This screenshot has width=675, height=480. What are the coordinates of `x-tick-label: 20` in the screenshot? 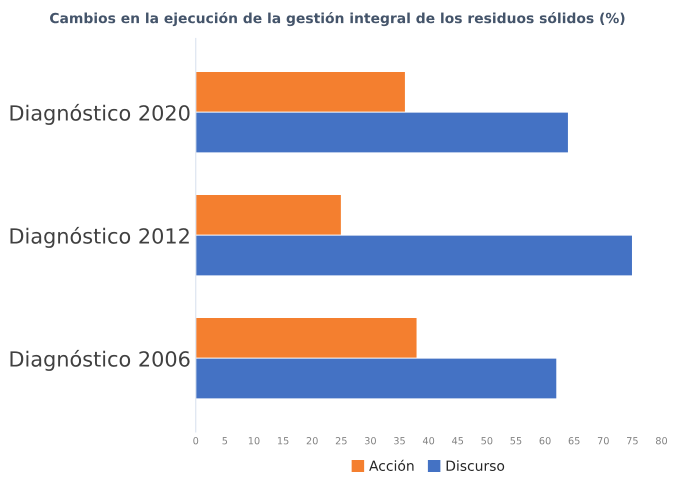 It's located at (312, 440).